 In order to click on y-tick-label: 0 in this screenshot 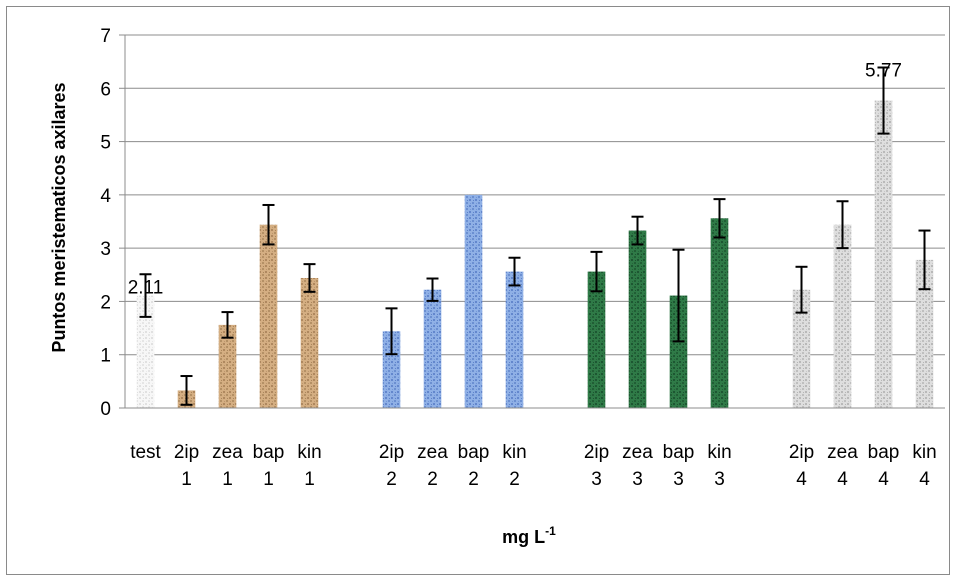, I will do `click(105, 409)`.